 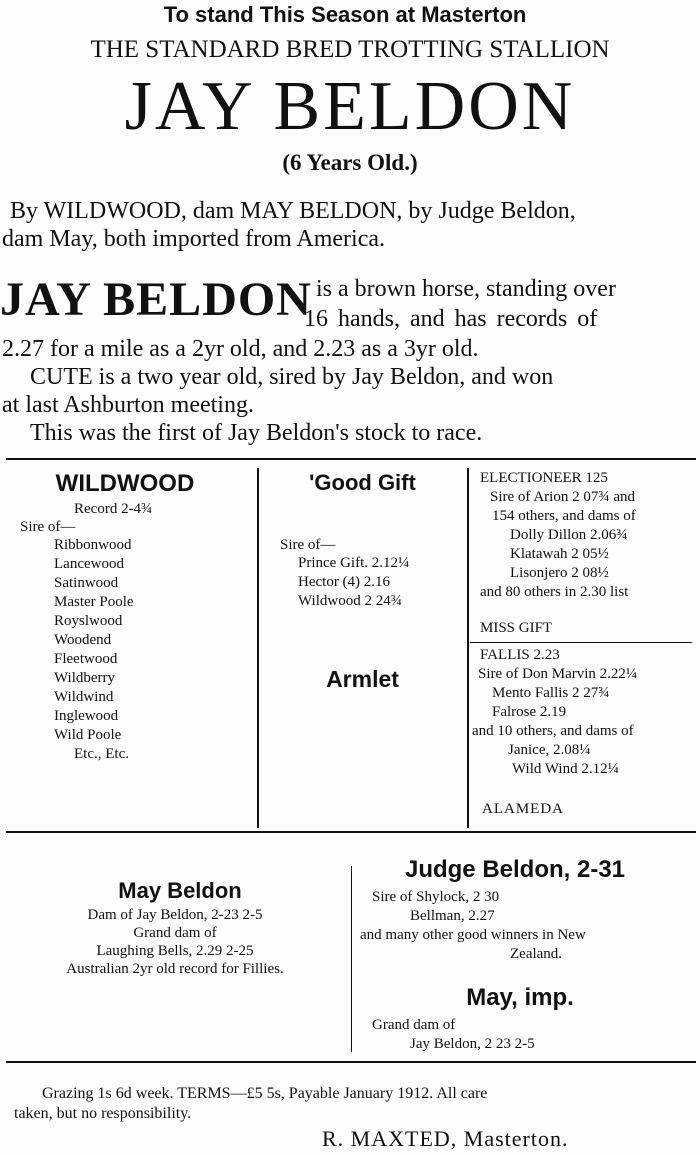 What do you see at coordinates (472, 1044) in the screenshot?
I see `pedigree-line: Jay Beldon, 2 23 2-5` at bounding box center [472, 1044].